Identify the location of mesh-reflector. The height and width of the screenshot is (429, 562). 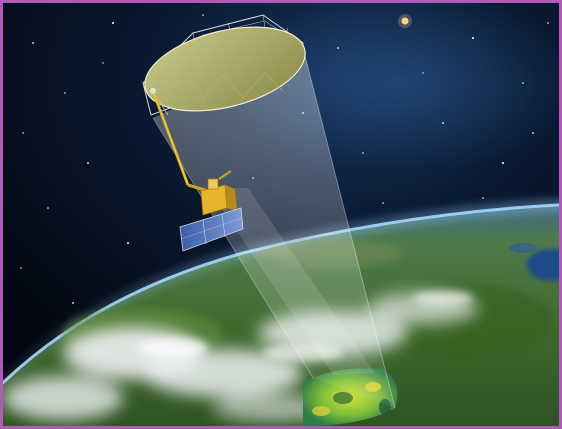
(224, 65).